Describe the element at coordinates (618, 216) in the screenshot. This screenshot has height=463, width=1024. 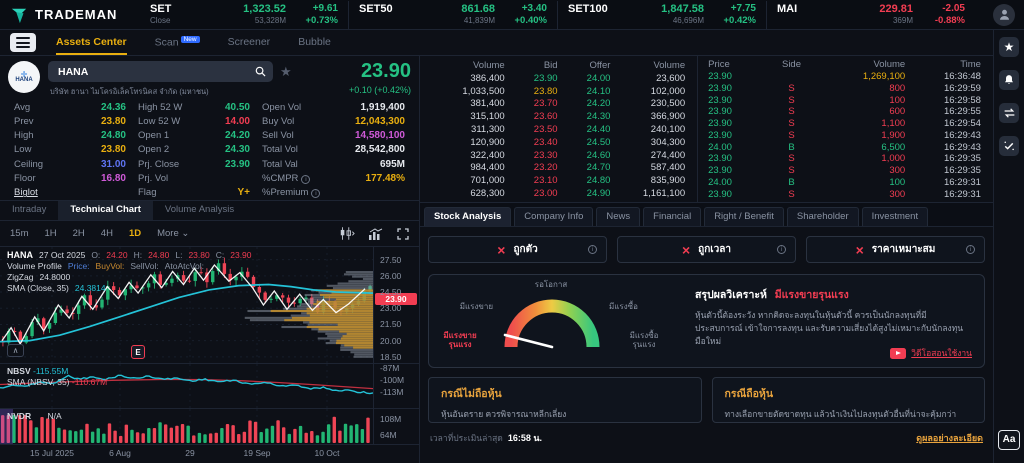
I see `analysis-tab-news: News` at that location.